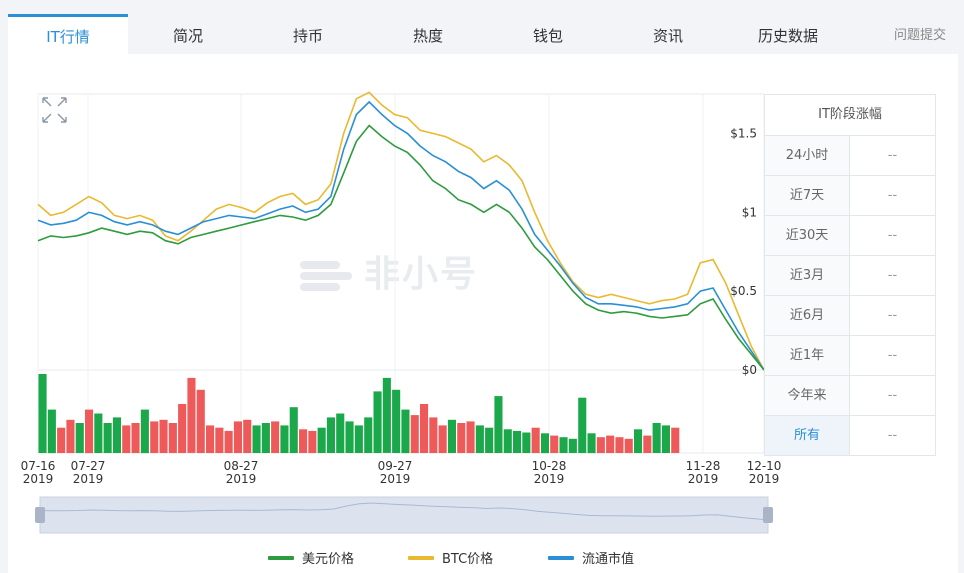 The height and width of the screenshot is (573, 964). What do you see at coordinates (807, 155) in the screenshot?
I see `stage-row-label: 24小时` at bounding box center [807, 155].